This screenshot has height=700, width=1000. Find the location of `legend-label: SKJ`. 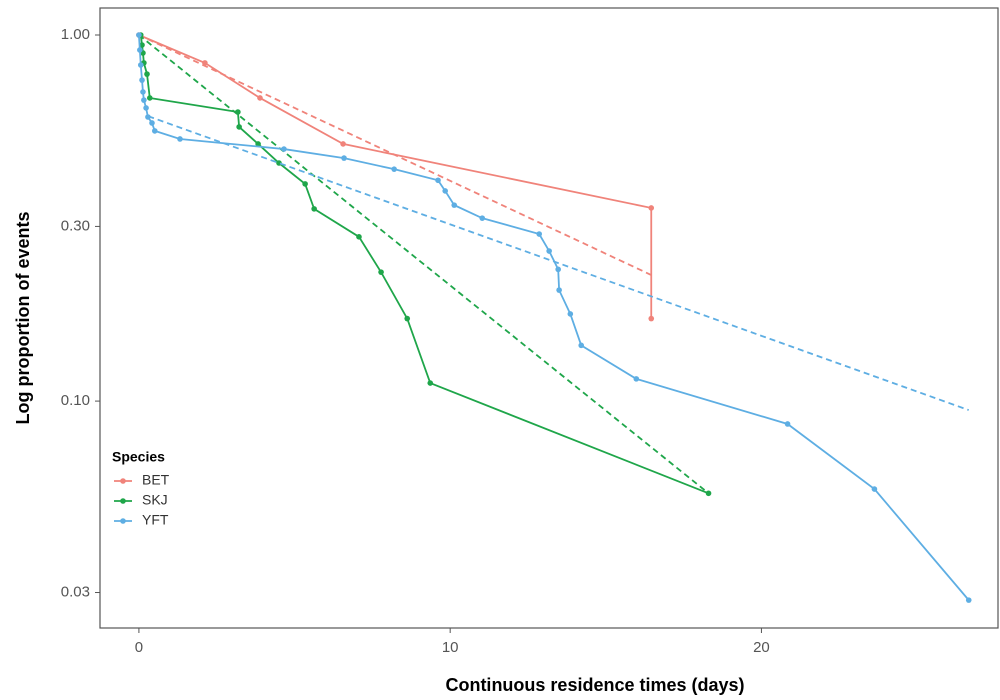

legend-label: SKJ is located at coordinates (155, 500).